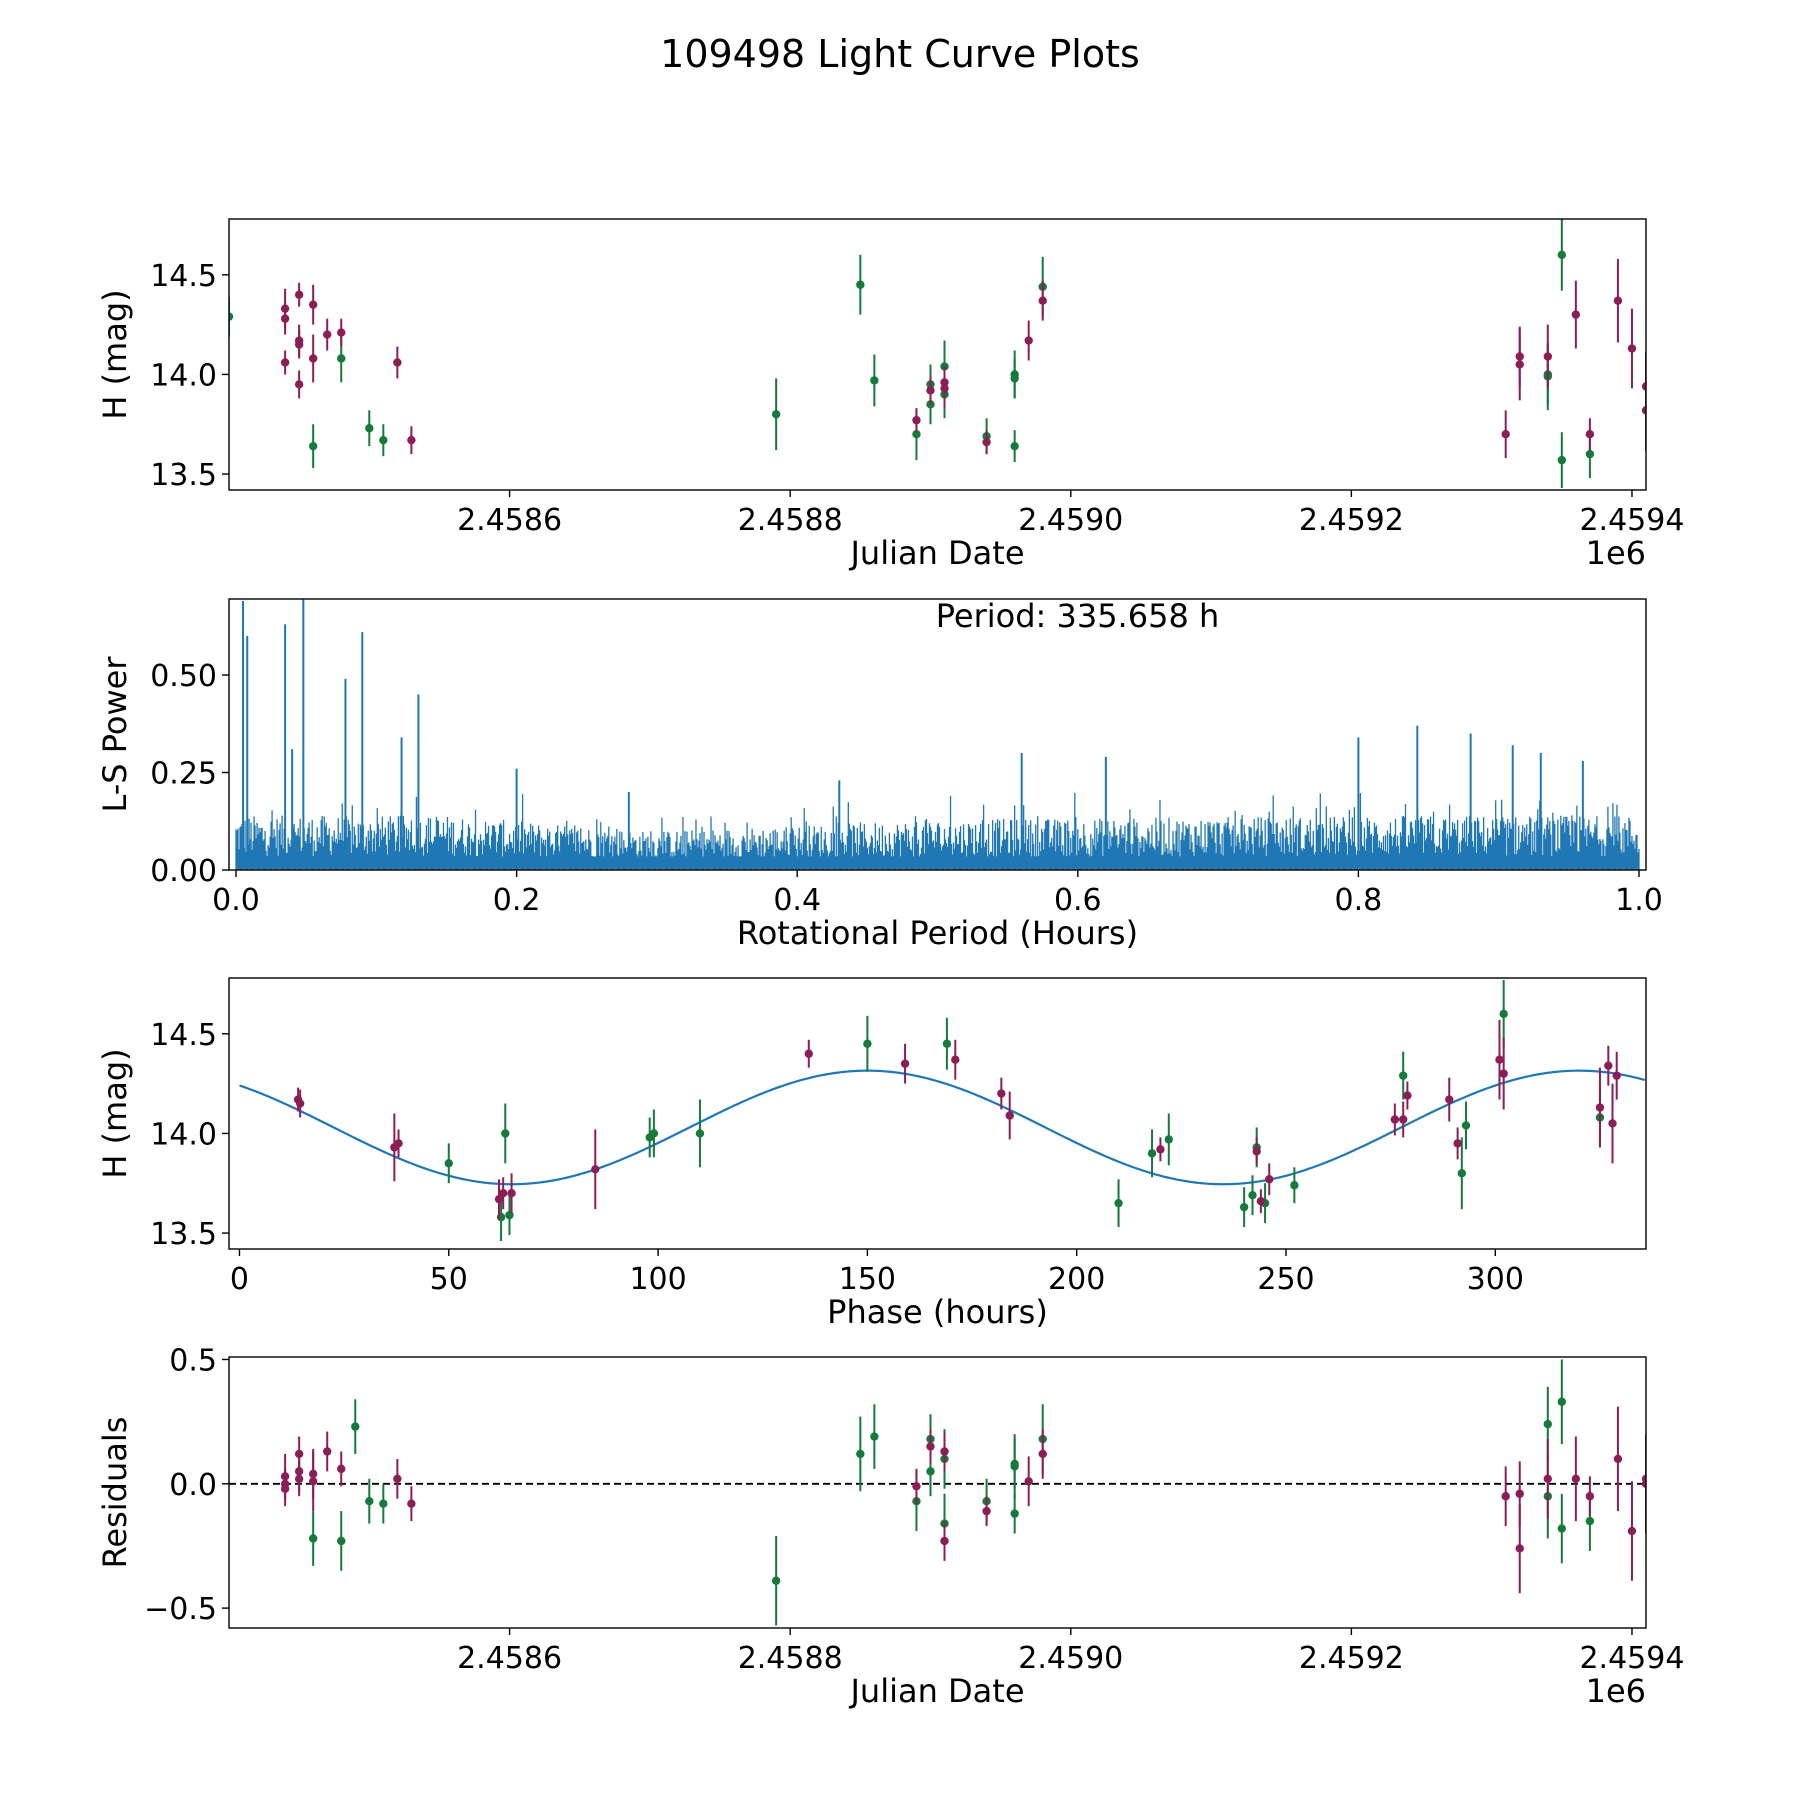 Image resolution: width=1800 pixels, height=1800 pixels. I want to click on residuals-plot-area, so click(937, 1492).